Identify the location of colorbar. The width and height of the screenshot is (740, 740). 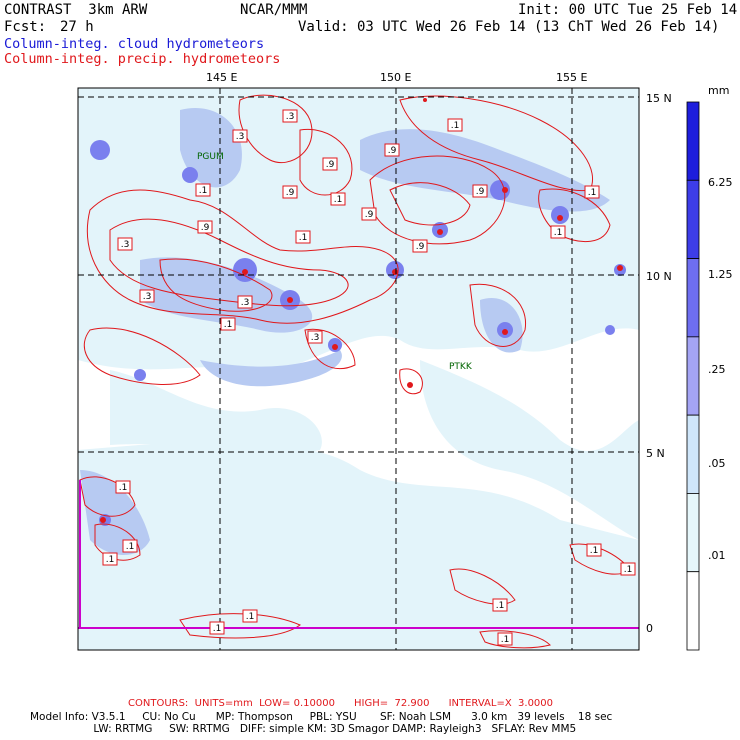
(693, 376).